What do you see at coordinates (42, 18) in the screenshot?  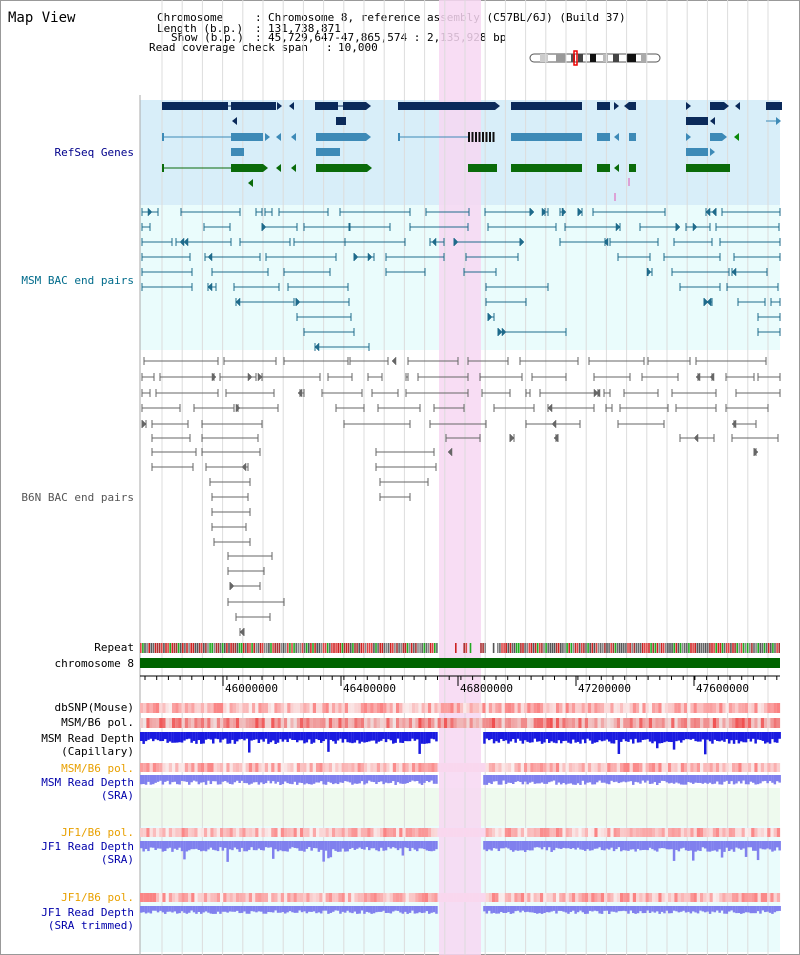 I see `page-title: Map View` at bounding box center [42, 18].